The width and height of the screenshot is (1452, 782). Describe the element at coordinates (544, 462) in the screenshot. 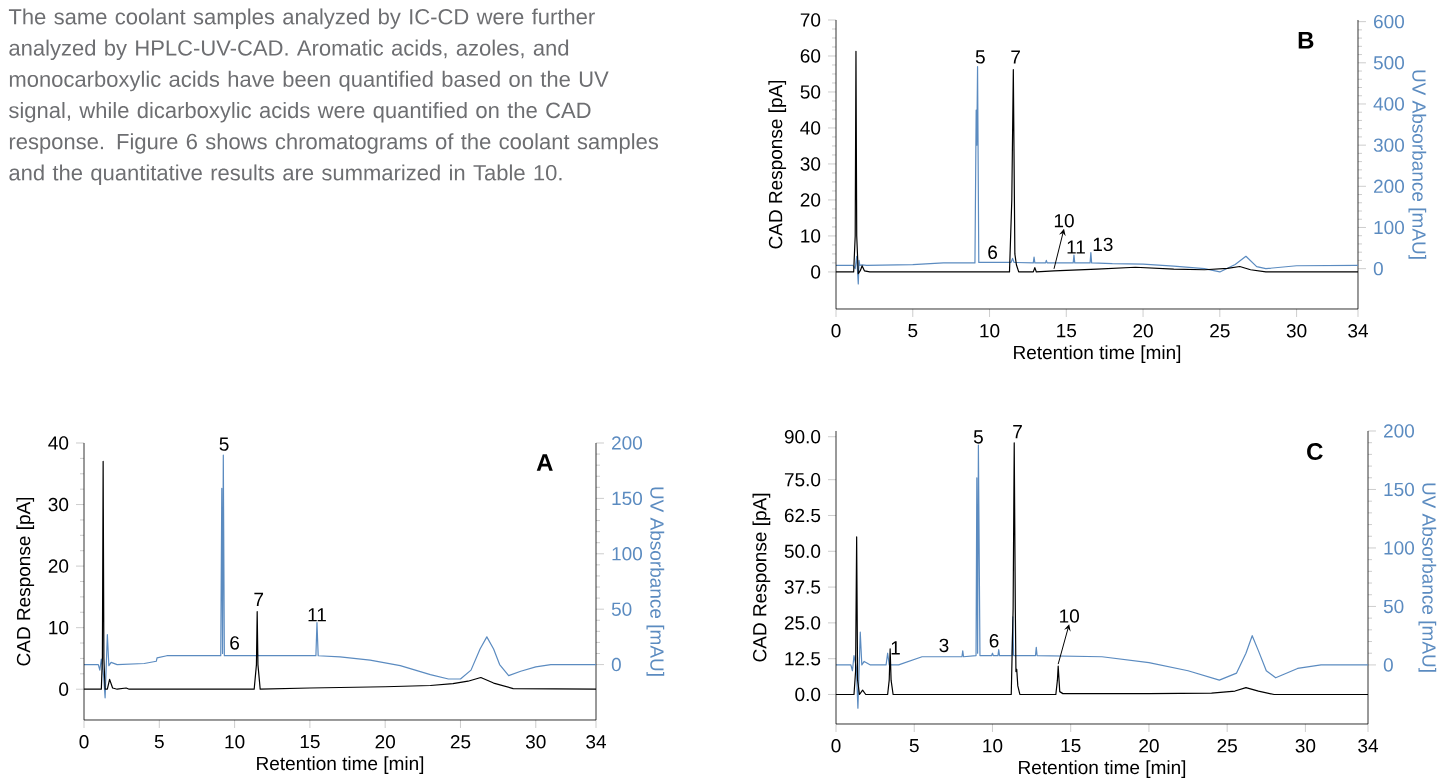

I see `chart-title: A` at that location.